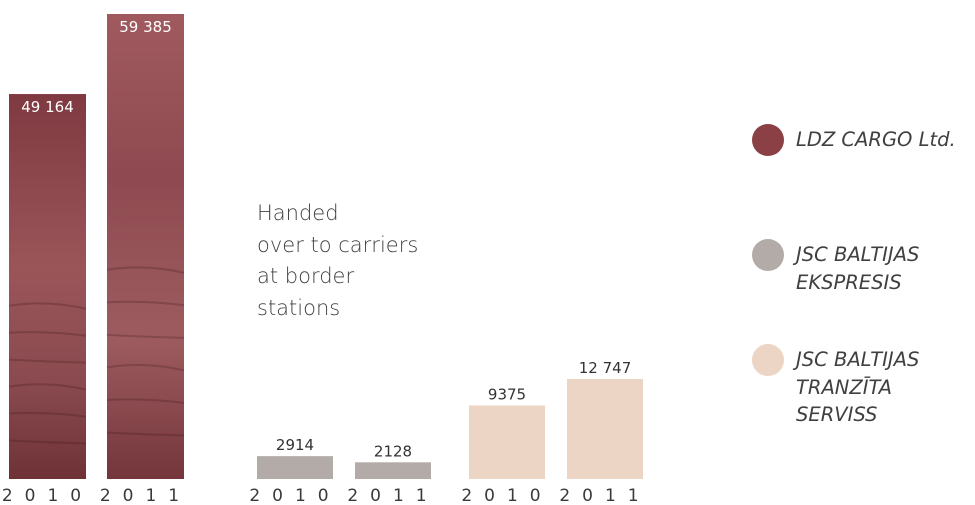 The image size is (975, 505). What do you see at coordinates (507, 442) in the screenshot?
I see `bar-jsc-baltijas-tranz-ta-serviss-2010` at bounding box center [507, 442].